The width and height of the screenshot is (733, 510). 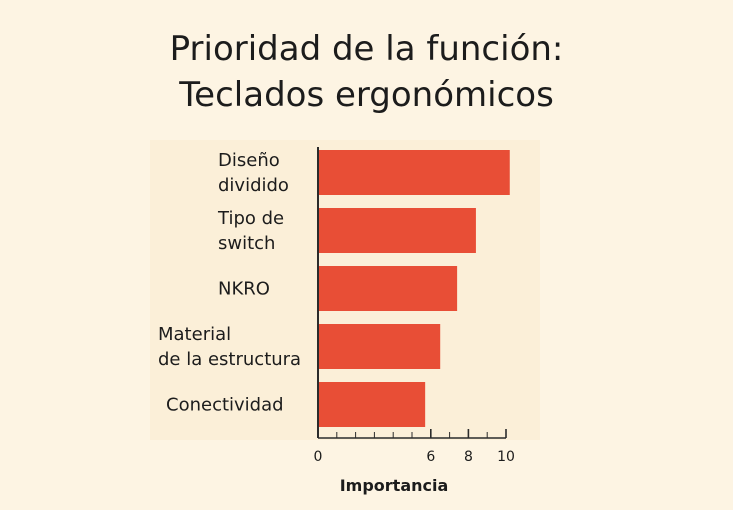 I want to click on category-label-0: Diseño dividido, so click(x=253, y=173).